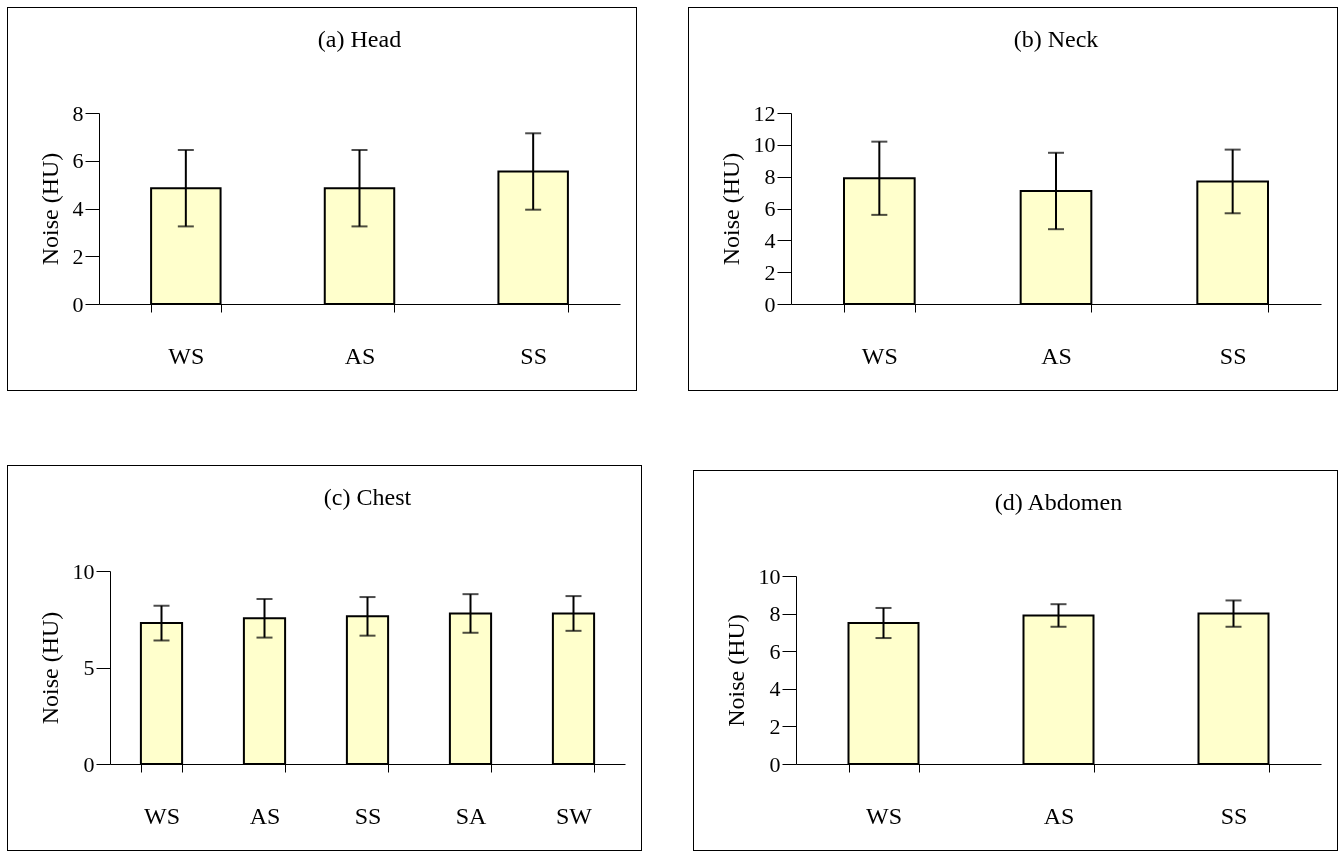 This screenshot has width=1343, height=852. Describe the element at coordinates (471, 815) in the screenshot. I see `x-tick-label: SA` at that location.